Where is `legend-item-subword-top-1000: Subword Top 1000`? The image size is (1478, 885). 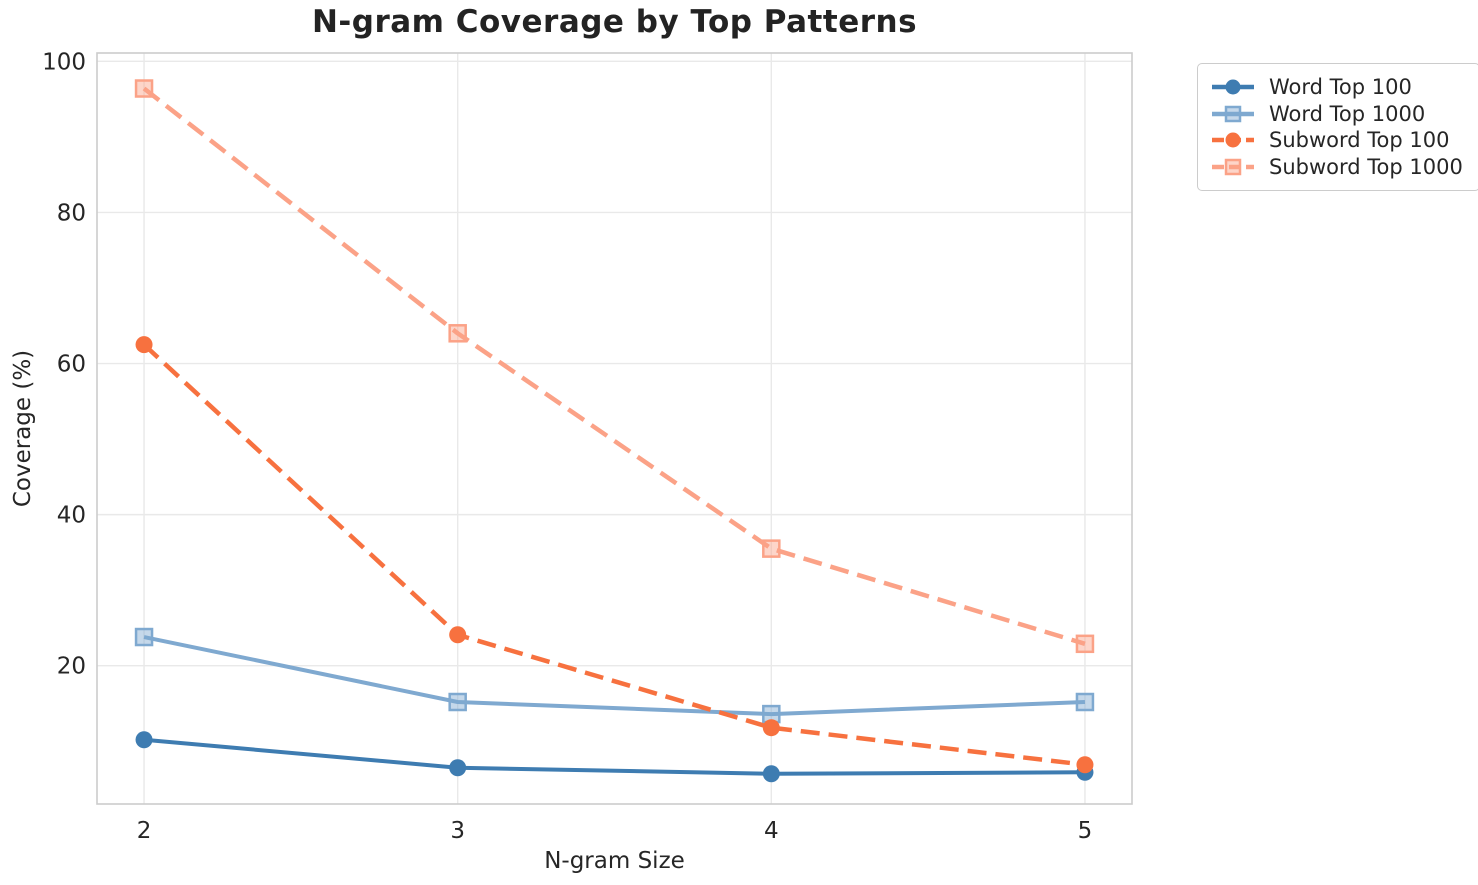 legend-item-subword-top-1000: Subword Top 1000 is located at coordinates (1336, 167).